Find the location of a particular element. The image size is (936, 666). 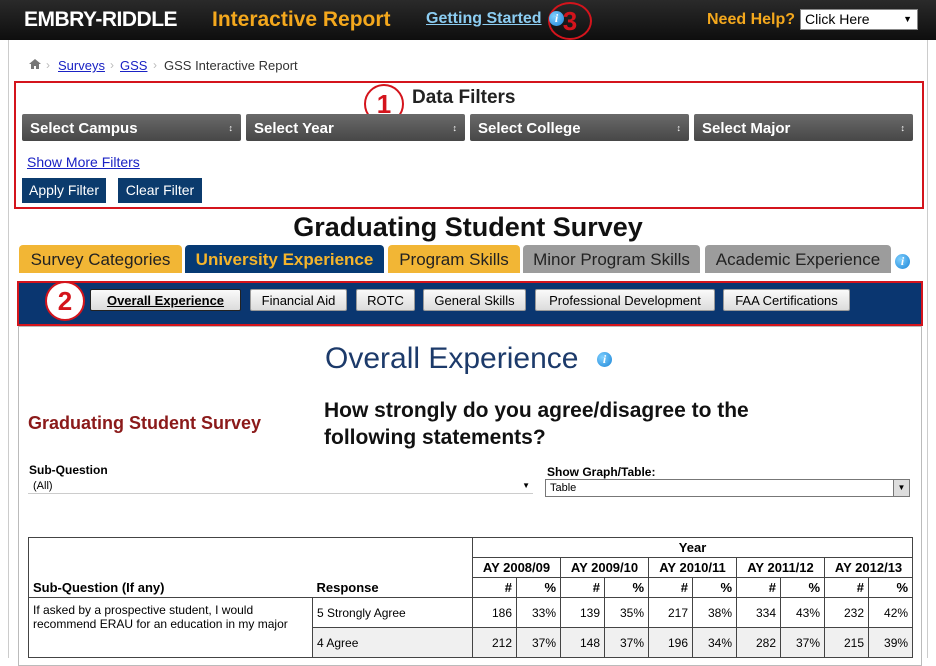

value-cell: 139 is located at coordinates (582, 612).